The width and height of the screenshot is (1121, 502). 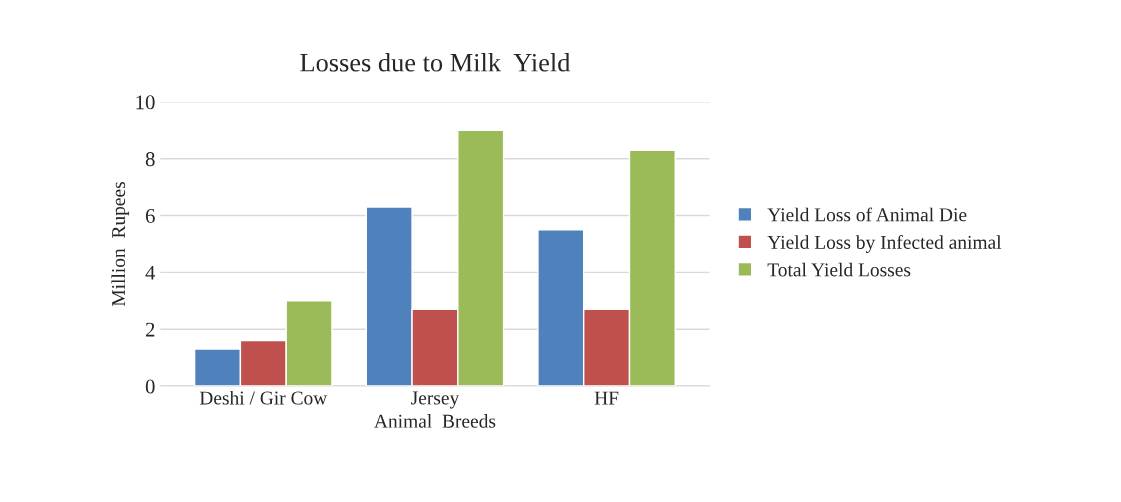 I want to click on x-tick-label: Deshi / Gir Cow, so click(x=263, y=397).